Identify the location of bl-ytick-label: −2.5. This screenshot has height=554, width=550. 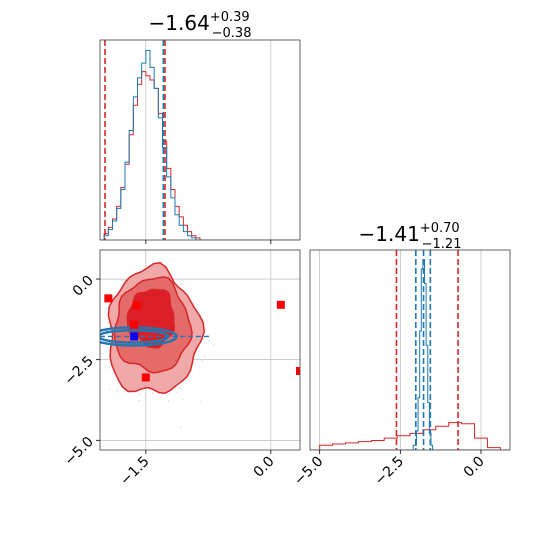
(78, 370).